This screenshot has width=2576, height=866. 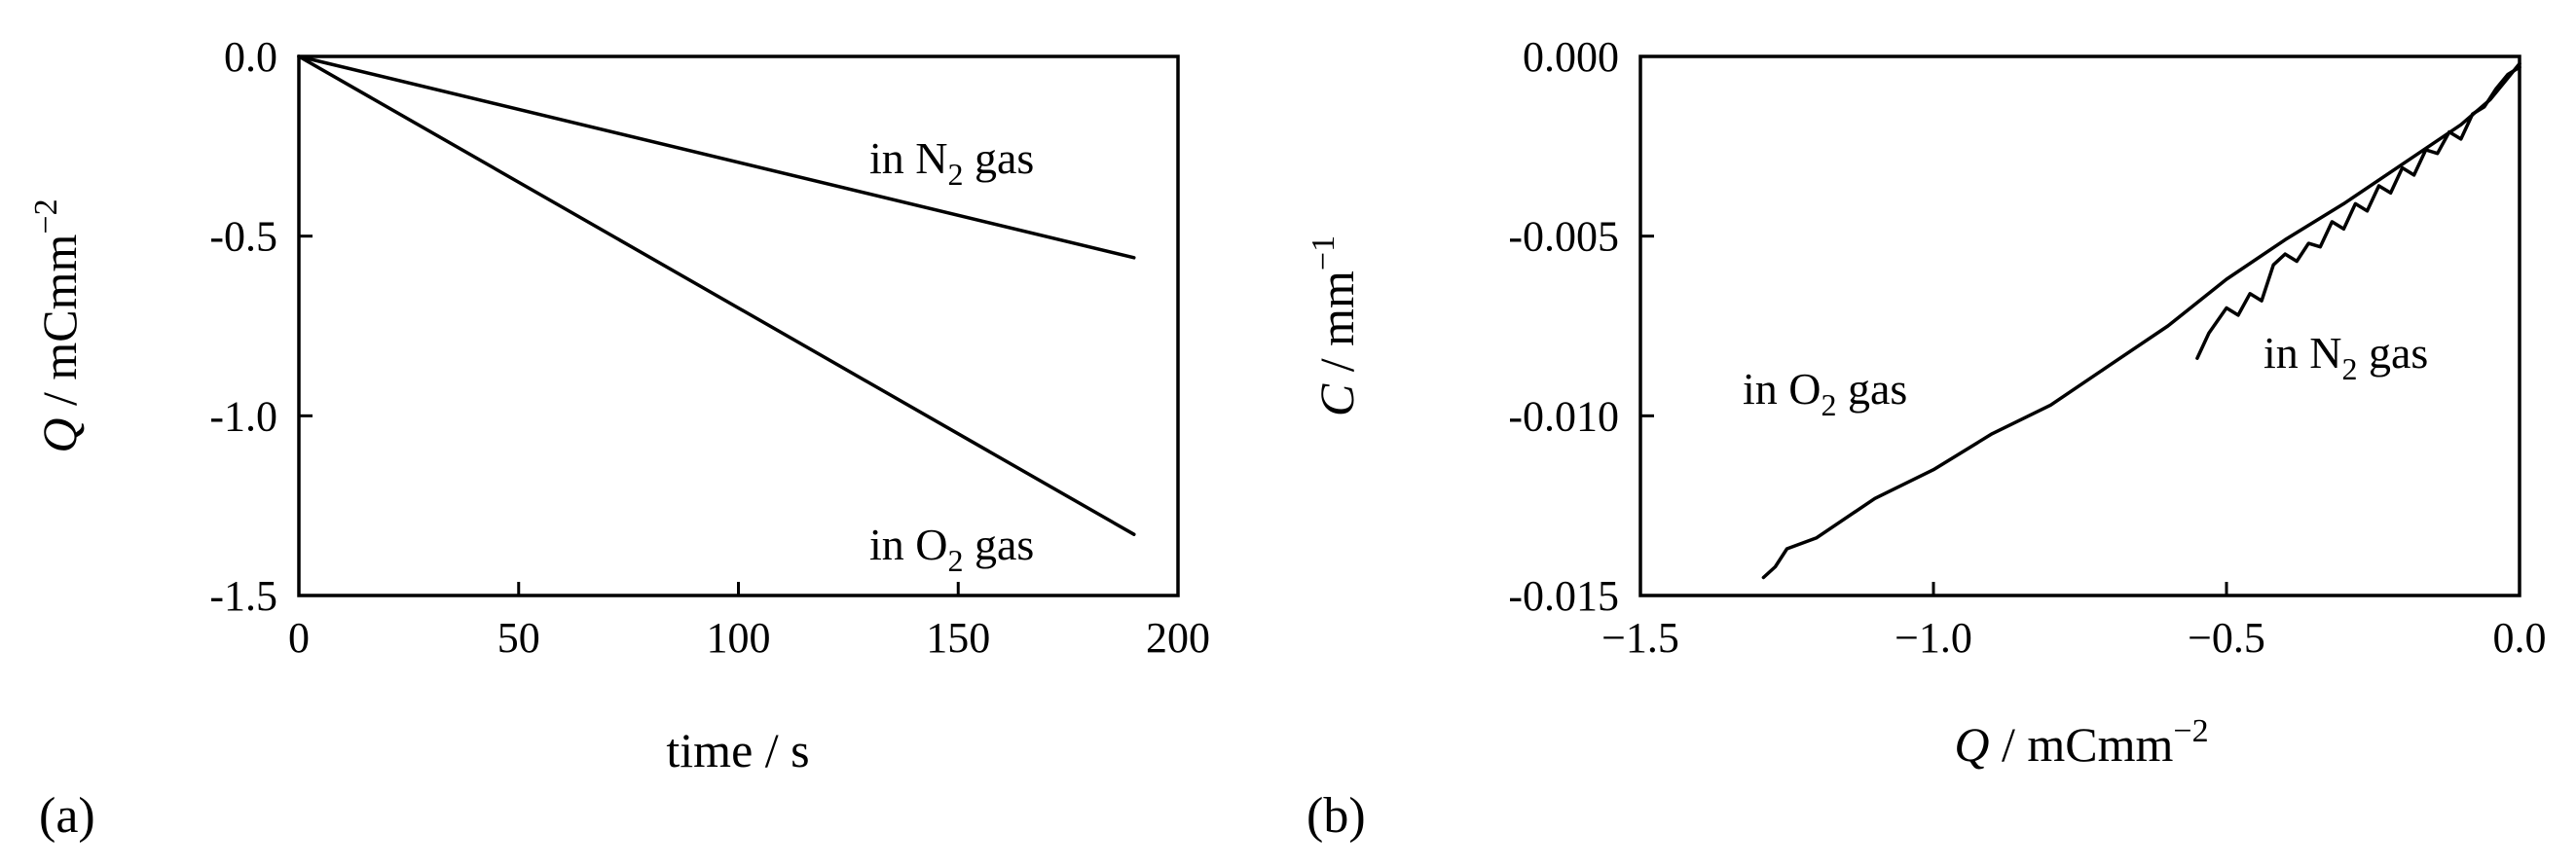 What do you see at coordinates (250, 57) in the screenshot?
I see `y-tick-label: 0.0` at bounding box center [250, 57].